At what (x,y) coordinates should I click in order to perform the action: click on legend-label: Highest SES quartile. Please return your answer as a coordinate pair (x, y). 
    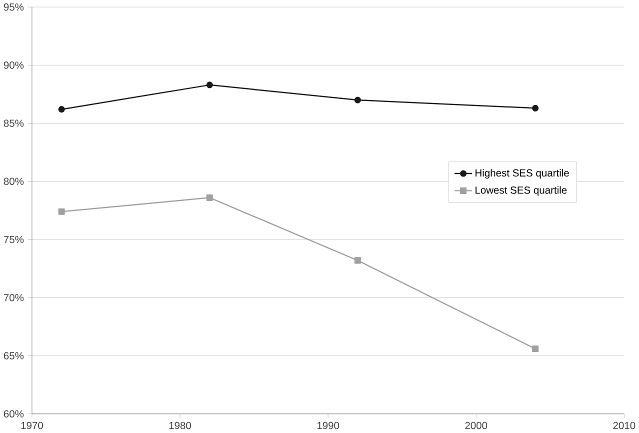
    Looking at the image, I should click on (522, 174).